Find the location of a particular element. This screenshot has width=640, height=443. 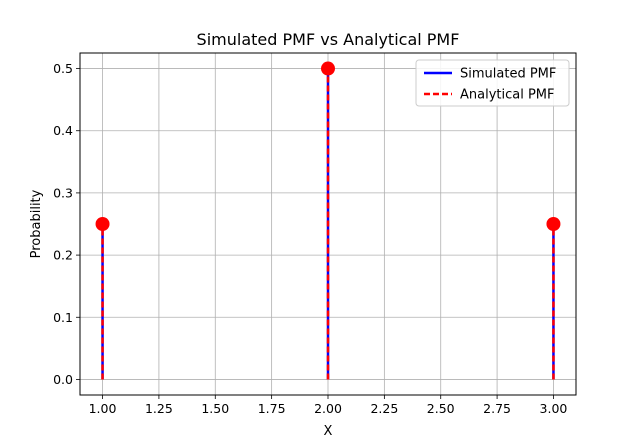

x-tick-label: 2.50 is located at coordinates (441, 408).